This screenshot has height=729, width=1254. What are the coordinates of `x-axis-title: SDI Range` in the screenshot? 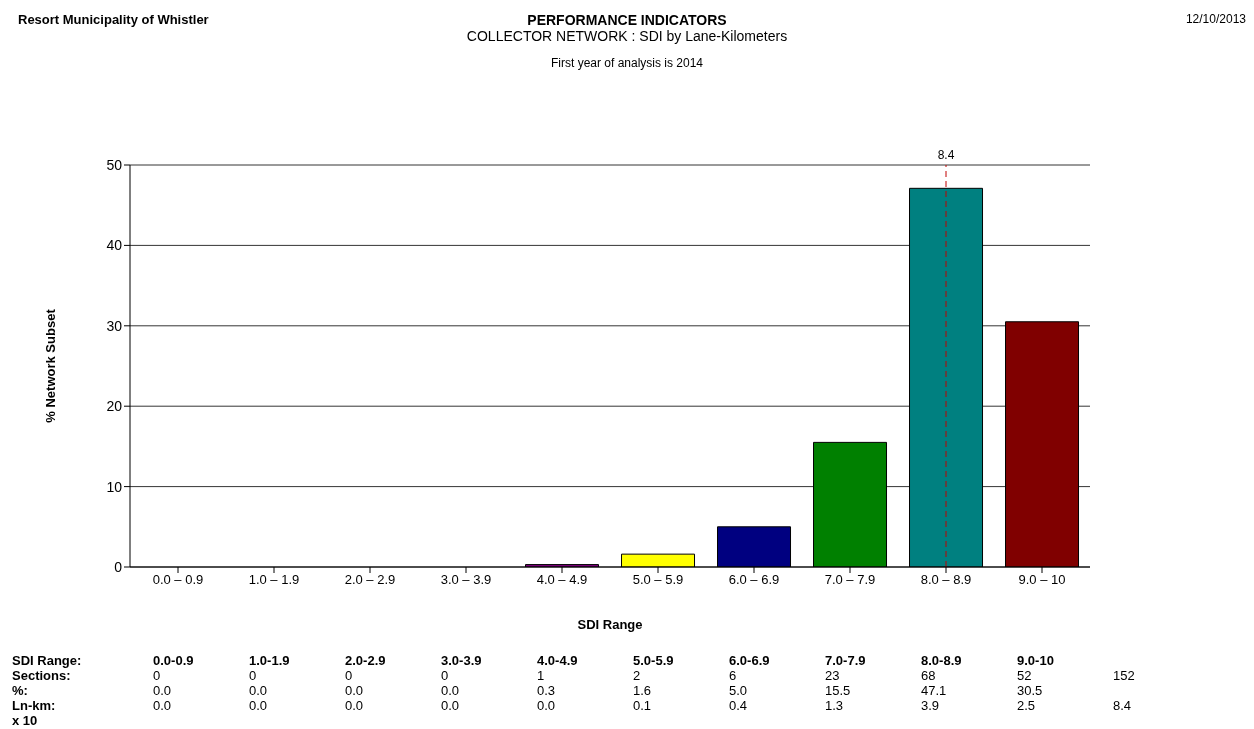 It's located at (610, 624).